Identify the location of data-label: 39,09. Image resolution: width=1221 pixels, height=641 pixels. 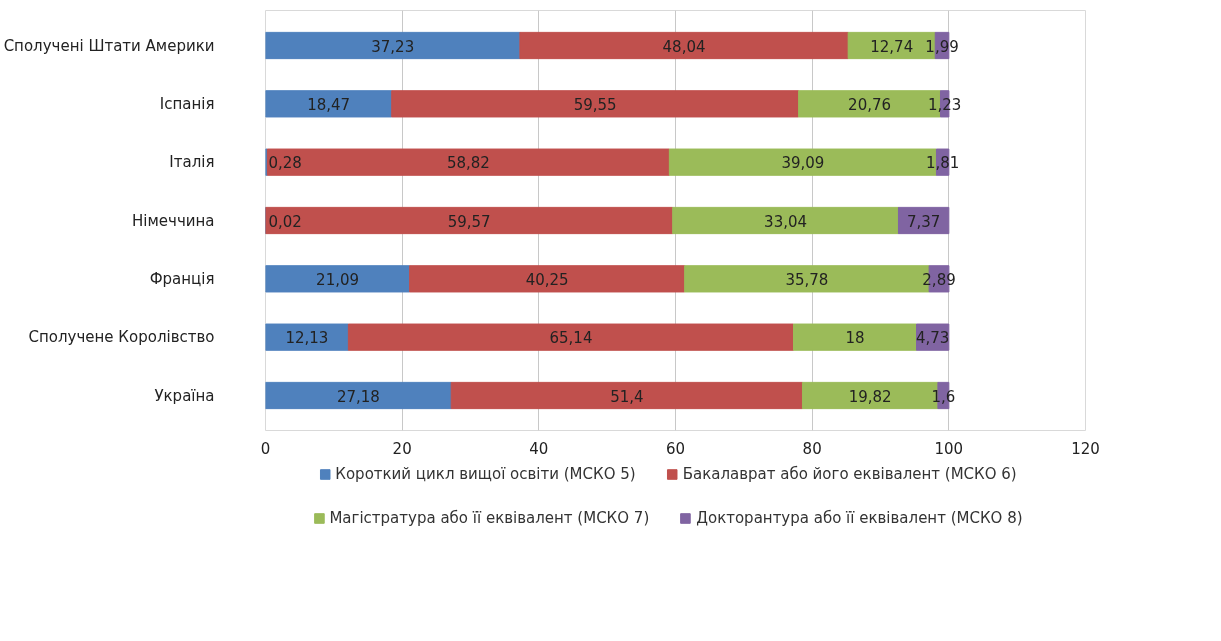
(803, 163).